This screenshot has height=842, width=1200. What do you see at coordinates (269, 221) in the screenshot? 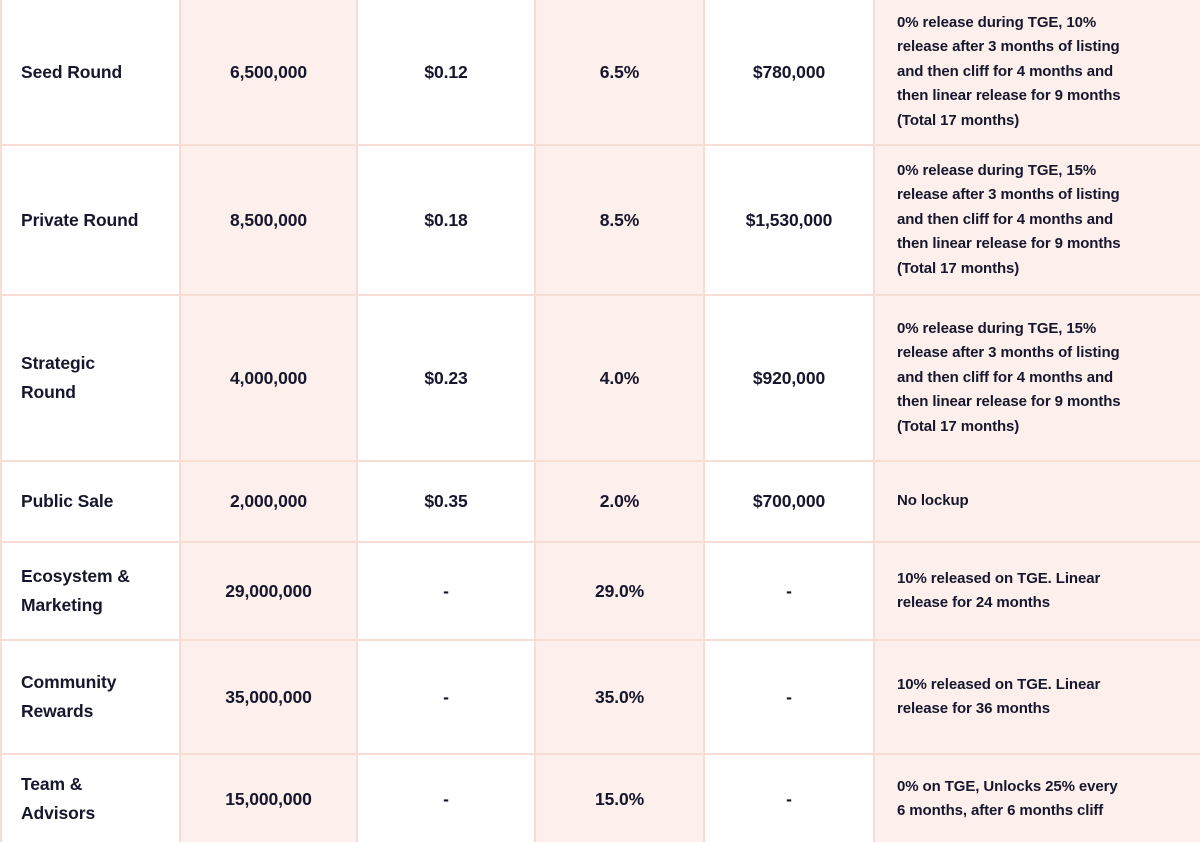
I see `token-amount: 8,500,000` at bounding box center [269, 221].